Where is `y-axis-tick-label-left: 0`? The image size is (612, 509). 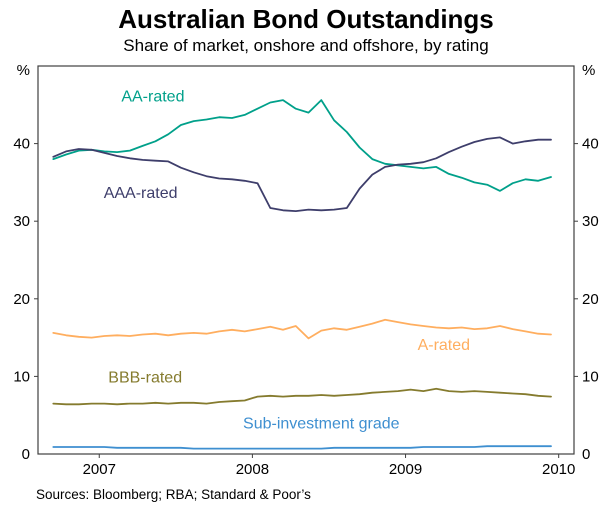
y-axis-tick-label-left: 0 is located at coordinates (26, 454).